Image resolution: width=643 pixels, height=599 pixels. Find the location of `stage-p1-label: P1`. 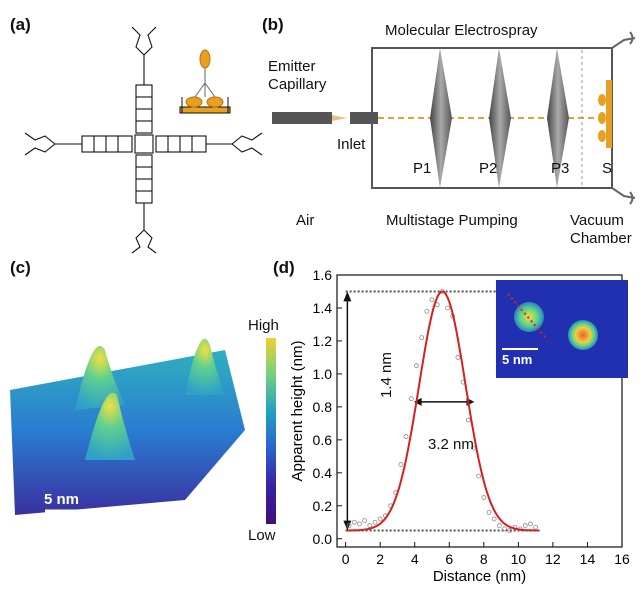

stage-p1-label: P1 is located at coordinates (422, 168).